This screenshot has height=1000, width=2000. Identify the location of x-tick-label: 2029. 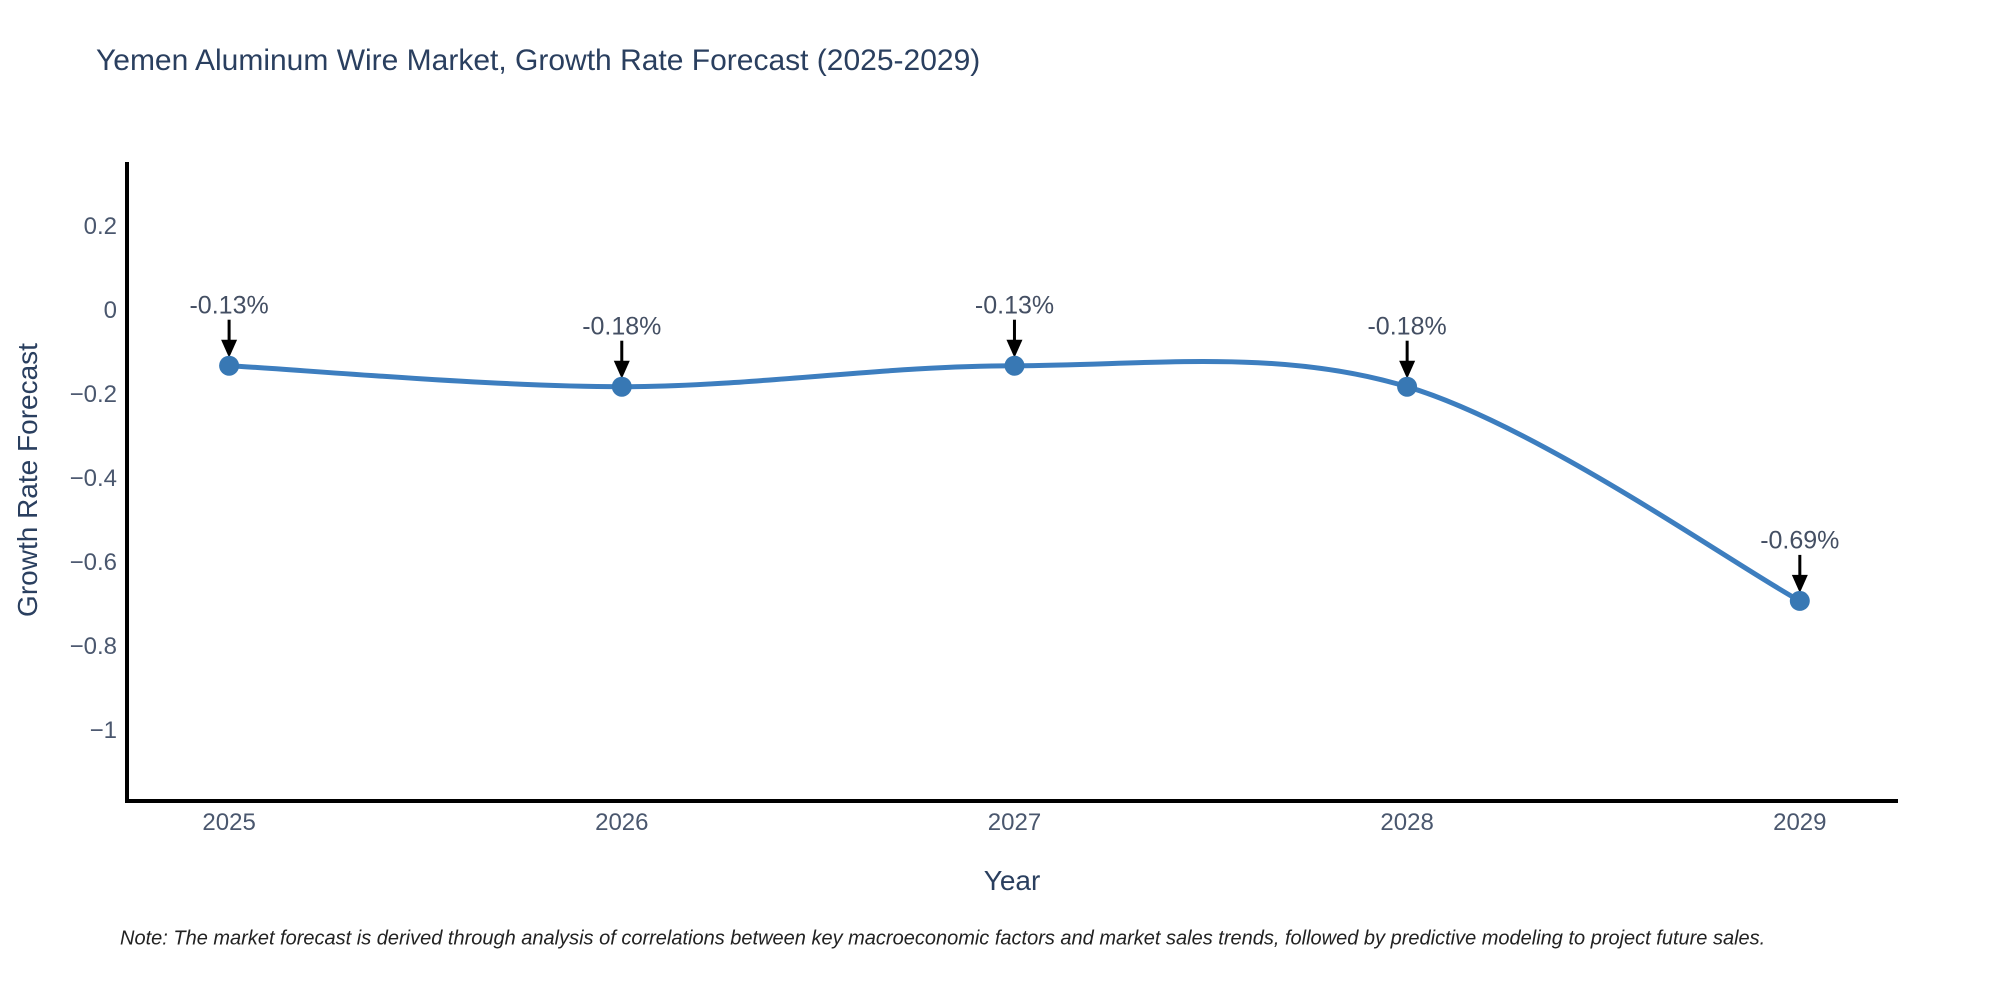
(1800, 822).